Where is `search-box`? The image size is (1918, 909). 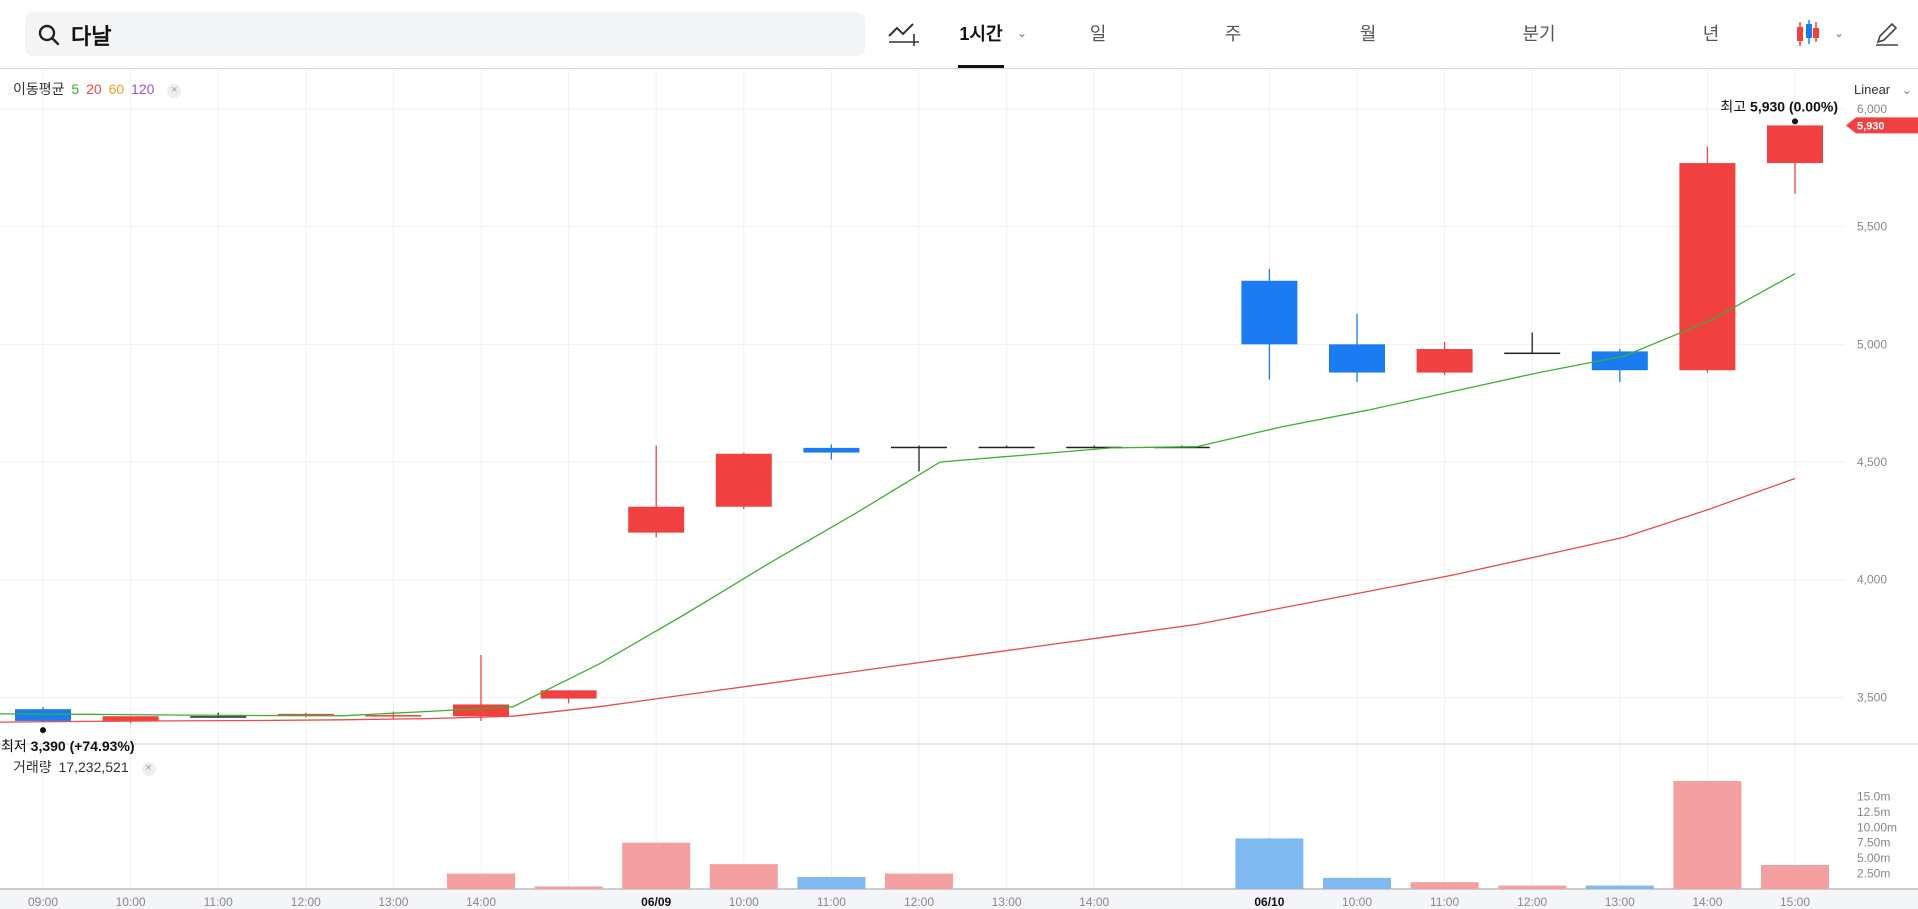 search-box is located at coordinates (445, 34).